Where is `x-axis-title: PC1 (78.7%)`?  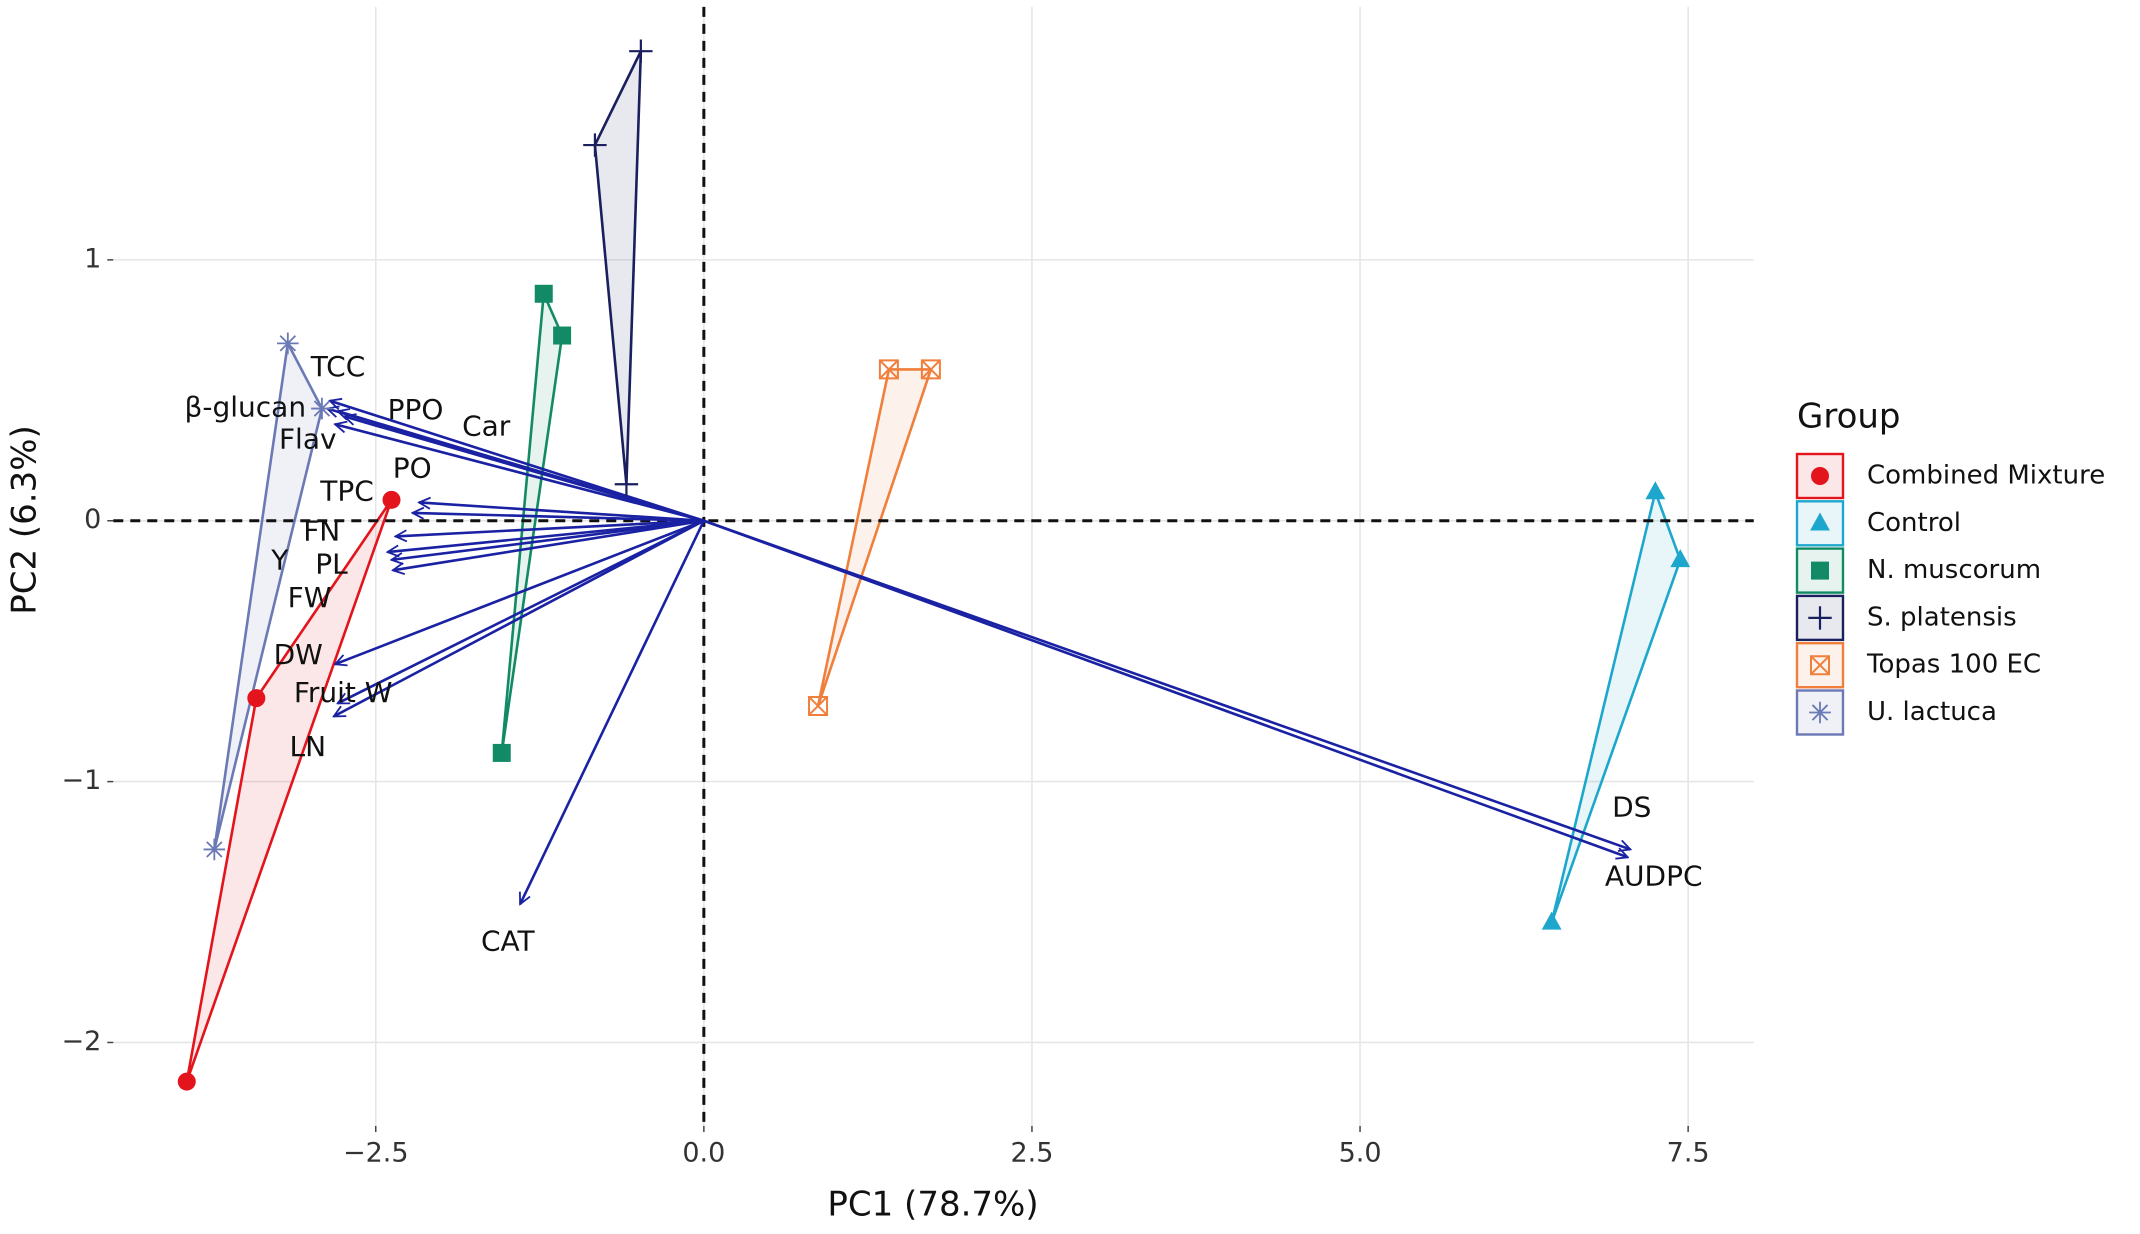
x-axis-title: PC1 (78.7%) is located at coordinates (932, 1205).